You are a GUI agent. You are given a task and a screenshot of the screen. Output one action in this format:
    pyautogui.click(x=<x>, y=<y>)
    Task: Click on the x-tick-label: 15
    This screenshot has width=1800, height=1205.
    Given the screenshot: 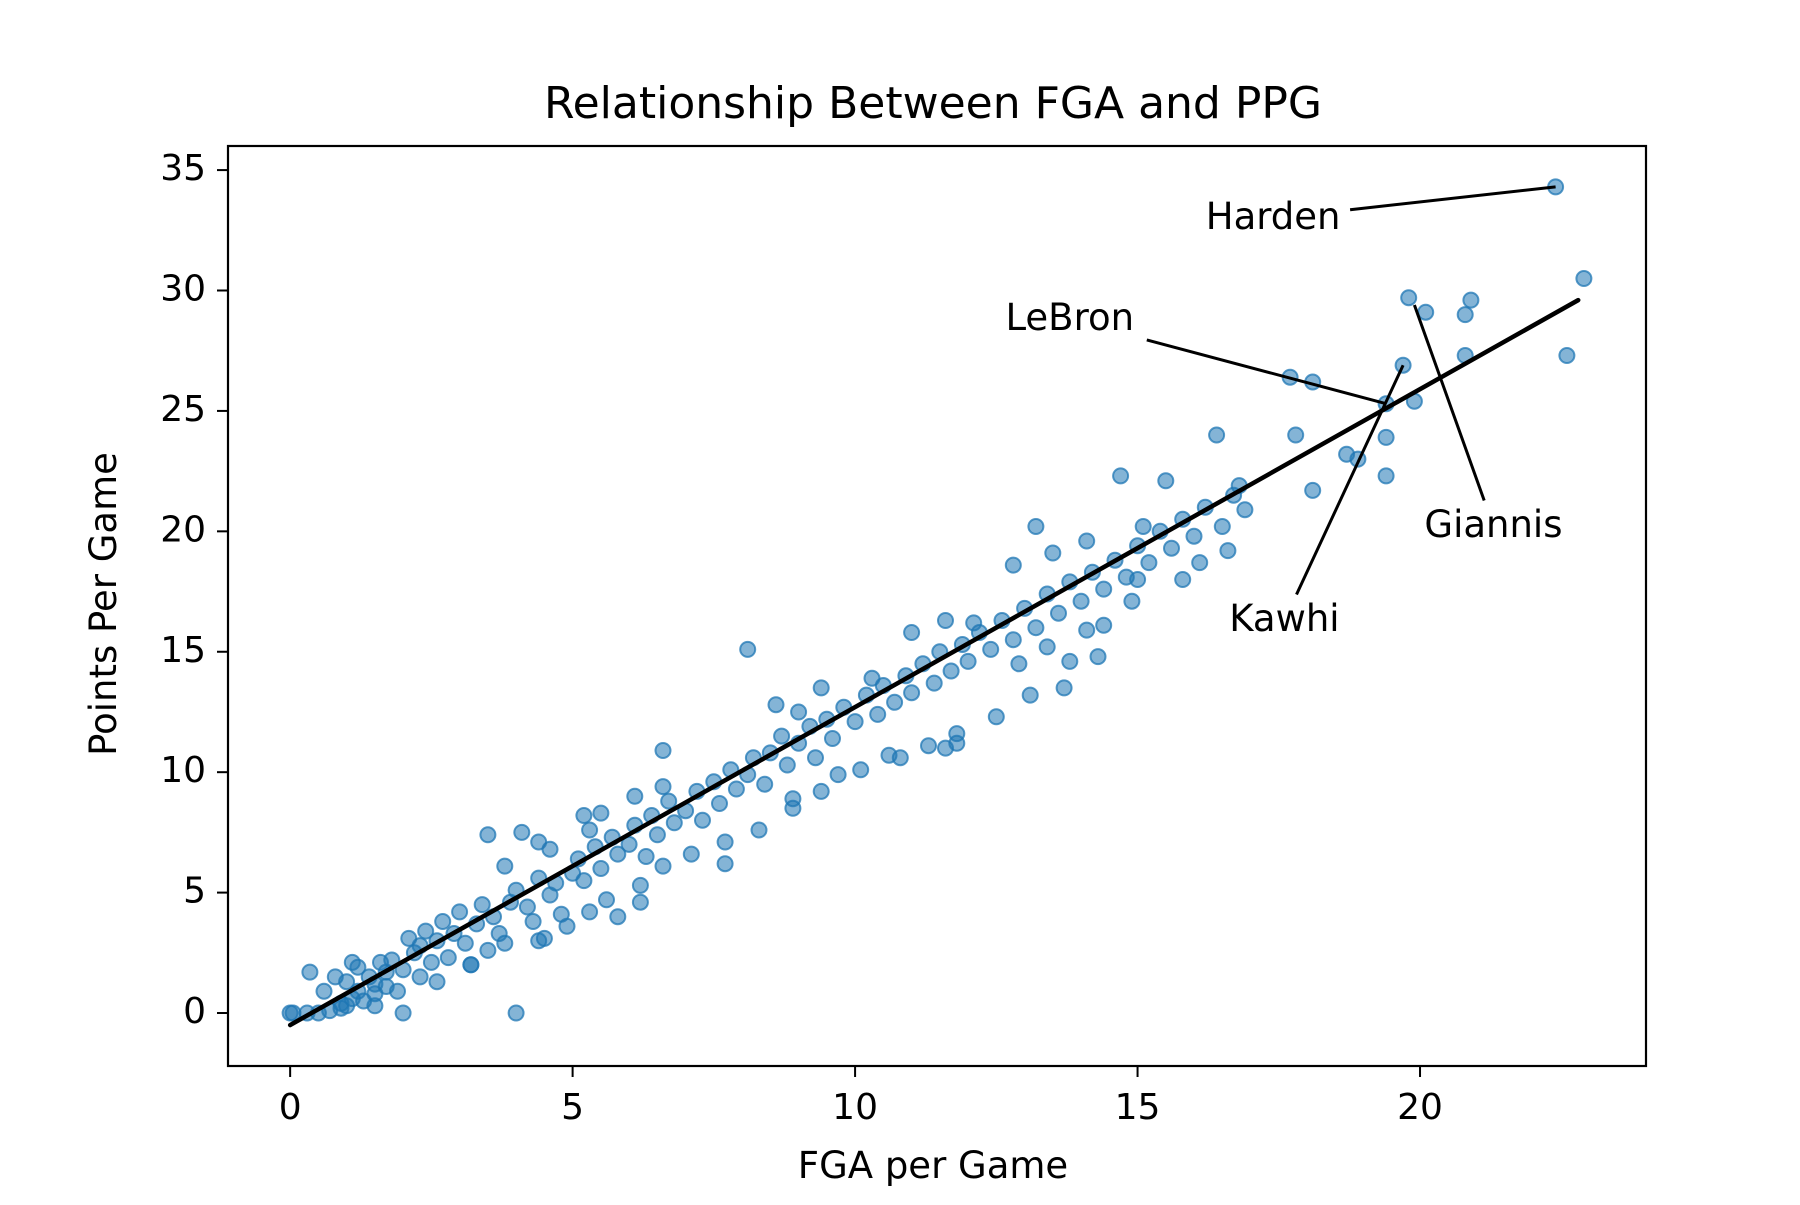 What is the action you would take?
    pyautogui.click(x=1138, y=1107)
    